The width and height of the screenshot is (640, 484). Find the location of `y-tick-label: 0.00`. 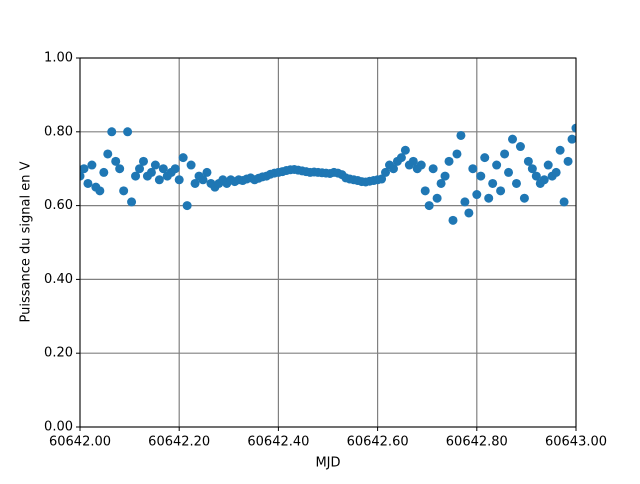

y-tick-label: 0.00 is located at coordinates (58, 427).